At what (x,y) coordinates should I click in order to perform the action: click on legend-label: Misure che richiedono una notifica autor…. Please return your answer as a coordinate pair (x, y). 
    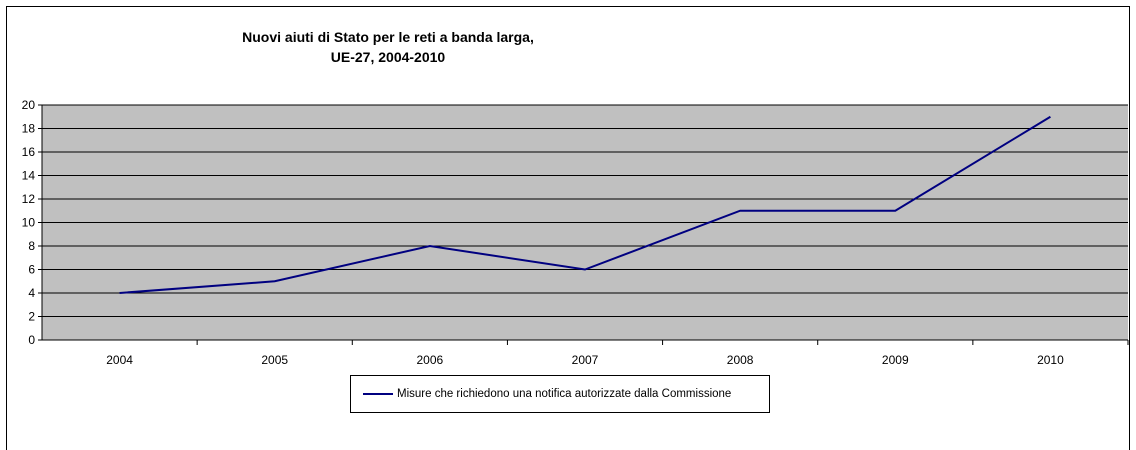
    Looking at the image, I should click on (564, 394).